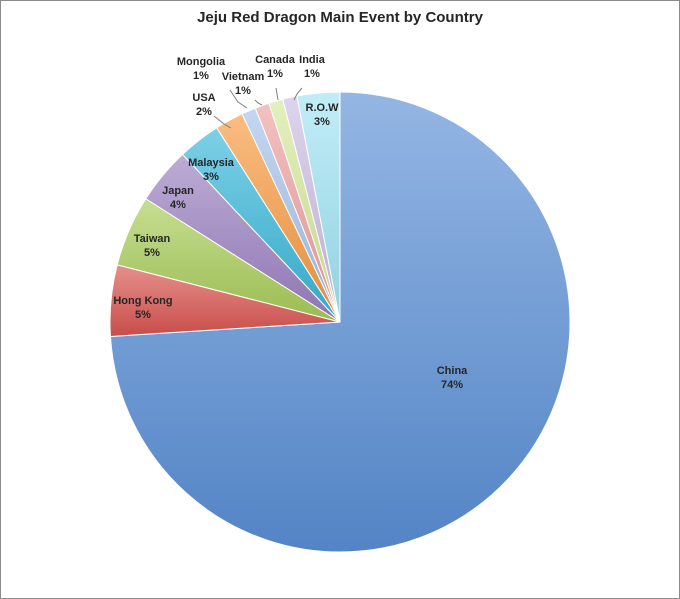 The width and height of the screenshot is (680, 599). Describe the element at coordinates (222, 122) in the screenshot. I see `leader-line-usa` at that location.